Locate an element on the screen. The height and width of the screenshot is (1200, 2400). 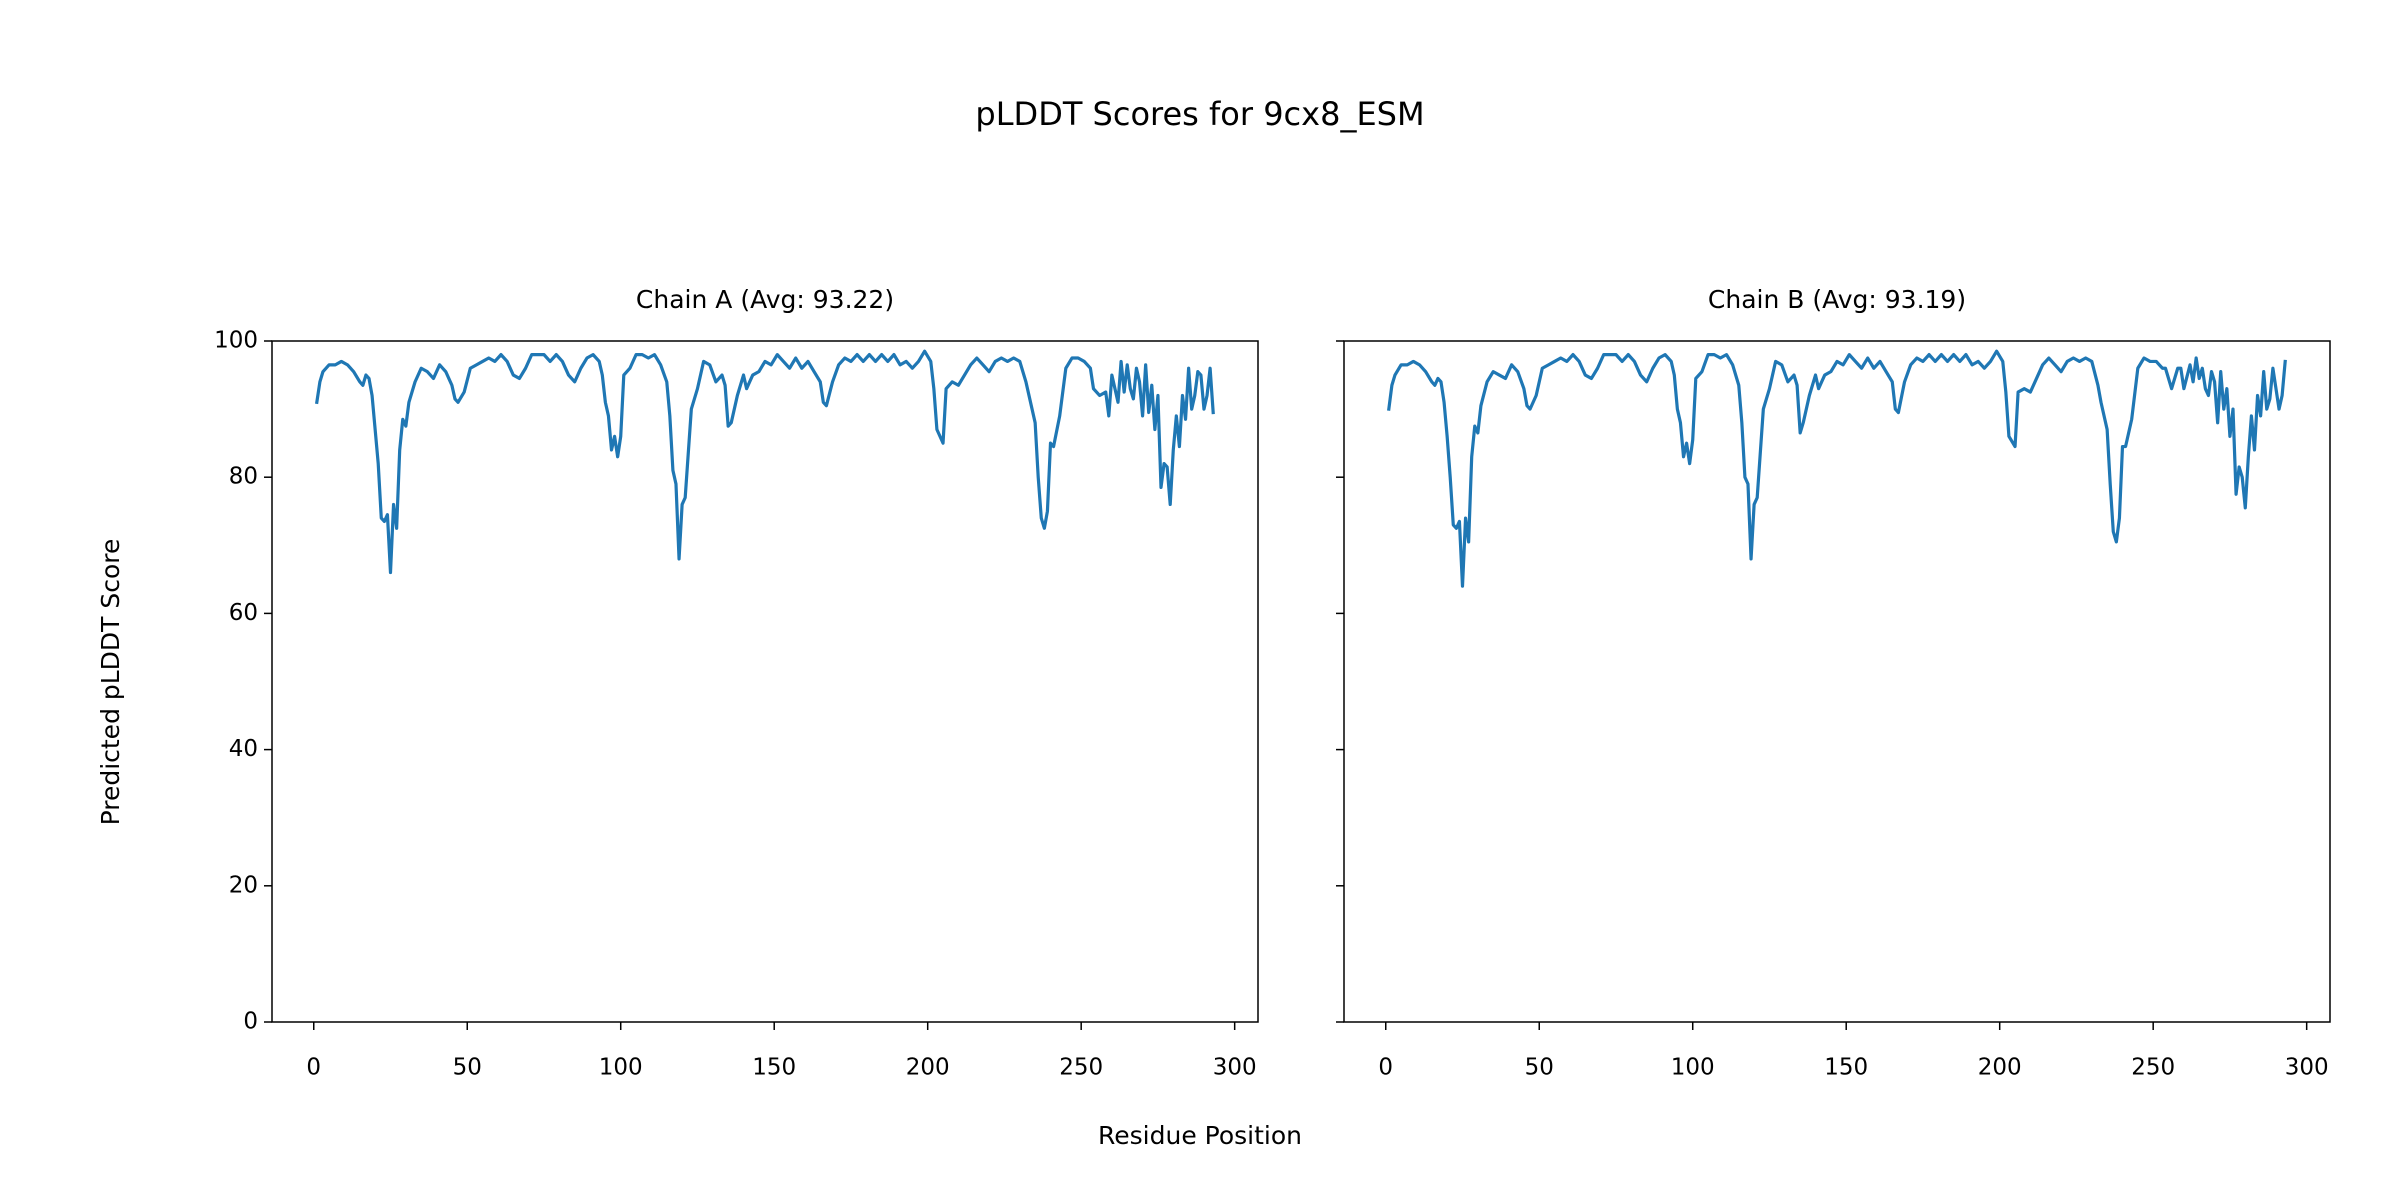
chart-title: Chain A (Avg: 93.22) is located at coordinates (765, 299).